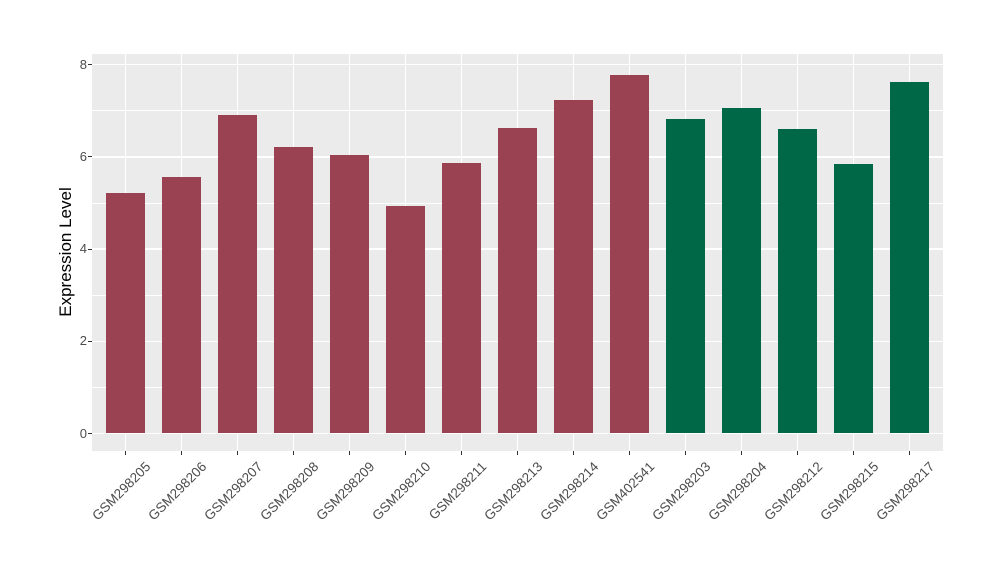 The width and height of the screenshot is (1000, 580). What do you see at coordinates (238, 274) in the screenshot?
I see `bar-GSM298207` at bounding box center [238, 274].